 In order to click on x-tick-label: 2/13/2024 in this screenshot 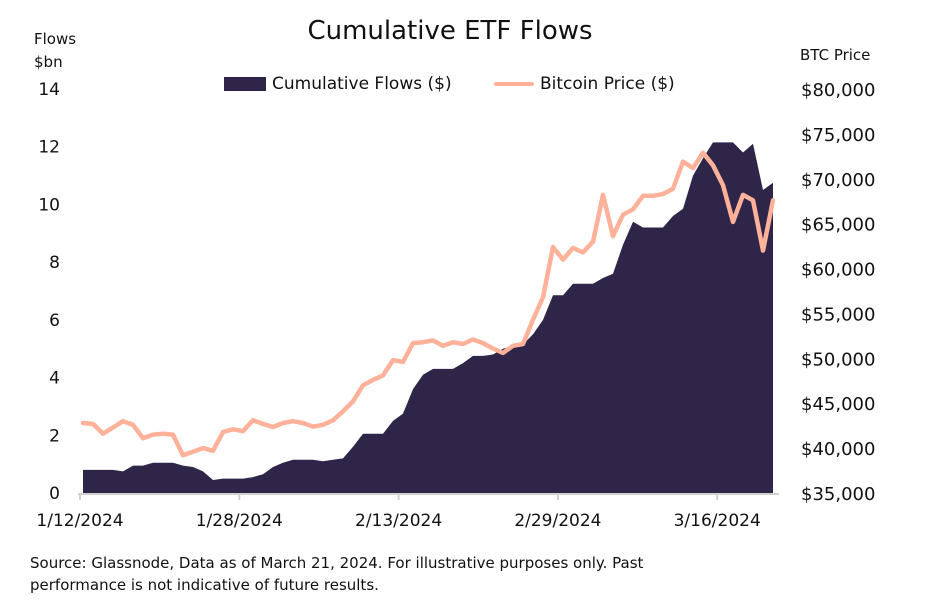, I will do `click(398, 521)`.